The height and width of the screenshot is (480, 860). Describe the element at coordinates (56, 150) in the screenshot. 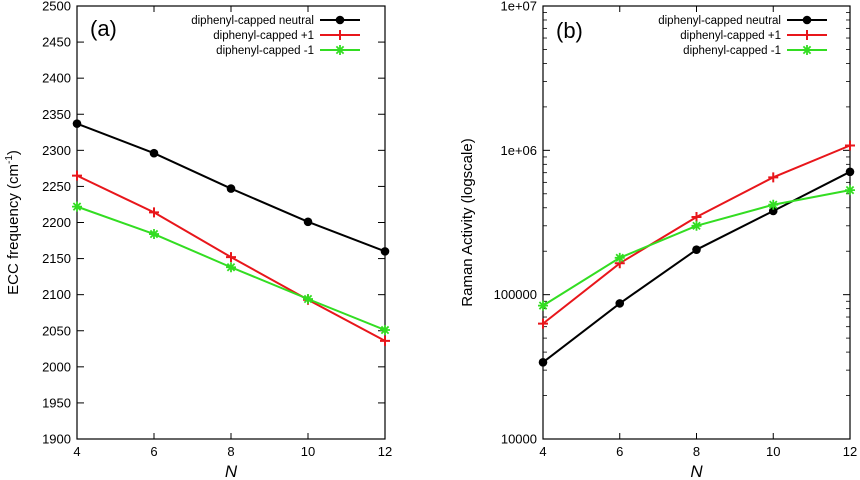

I see `y-tick-label: 2300` at that location.